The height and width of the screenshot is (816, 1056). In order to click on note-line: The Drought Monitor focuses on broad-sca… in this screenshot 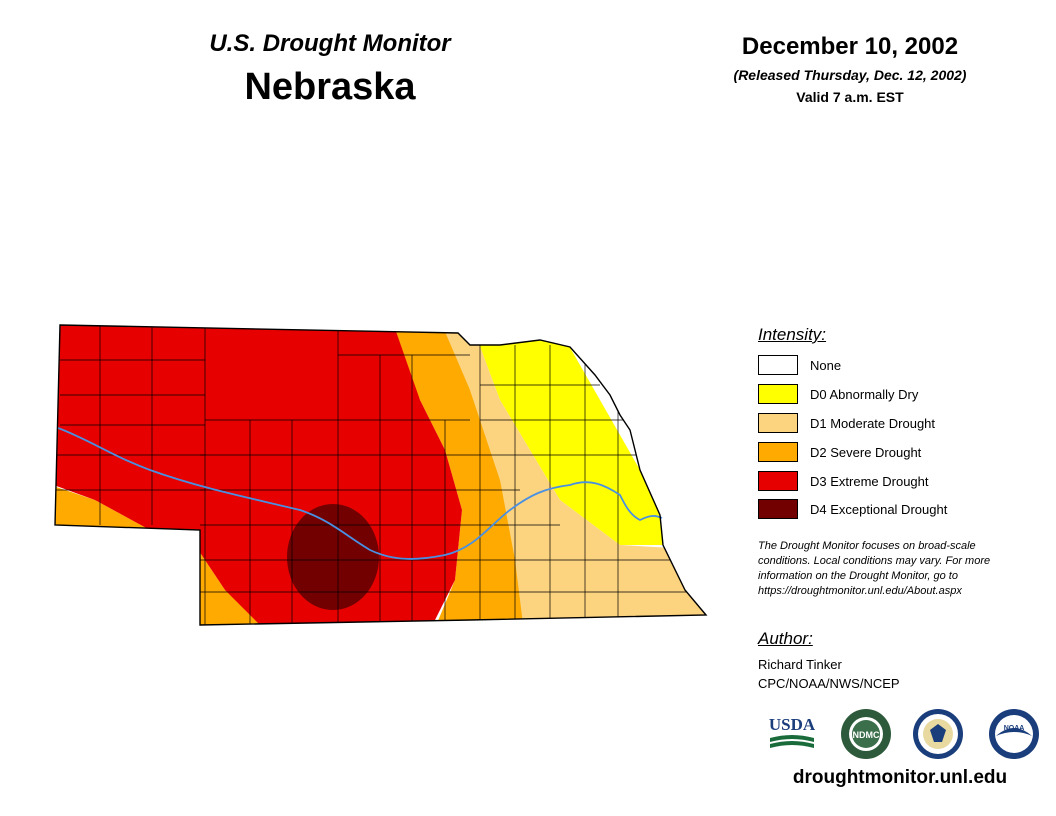, I will do `click(867, 546)`.